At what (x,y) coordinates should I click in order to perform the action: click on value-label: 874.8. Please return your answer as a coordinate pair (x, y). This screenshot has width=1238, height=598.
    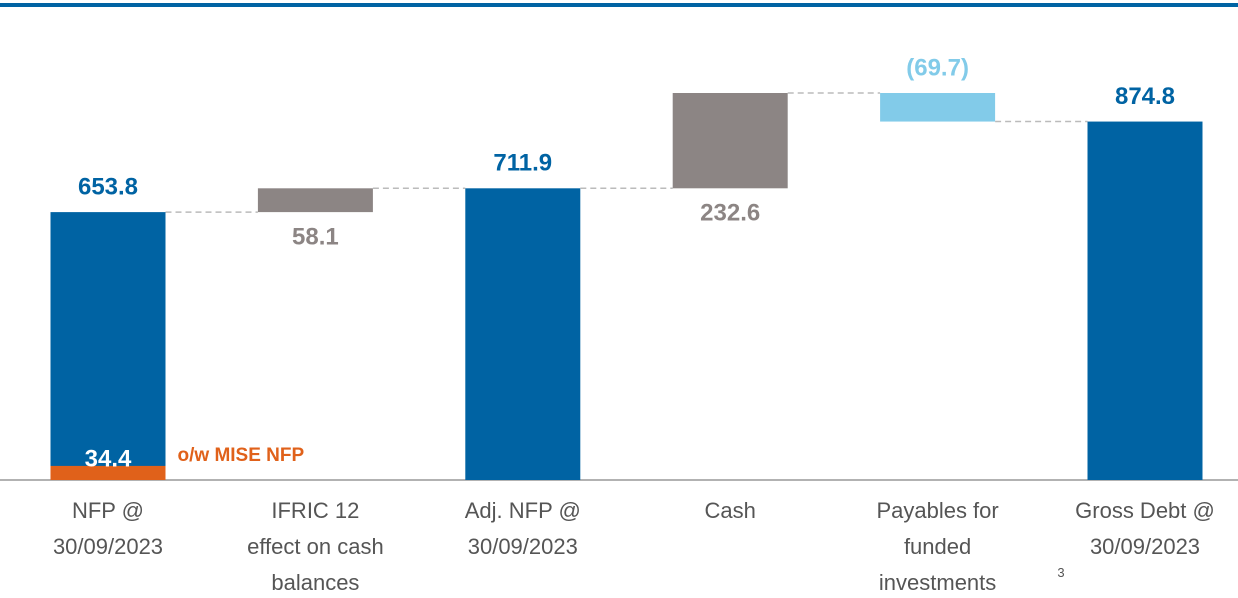
    Looking at the image, I should click on (1145, 96).